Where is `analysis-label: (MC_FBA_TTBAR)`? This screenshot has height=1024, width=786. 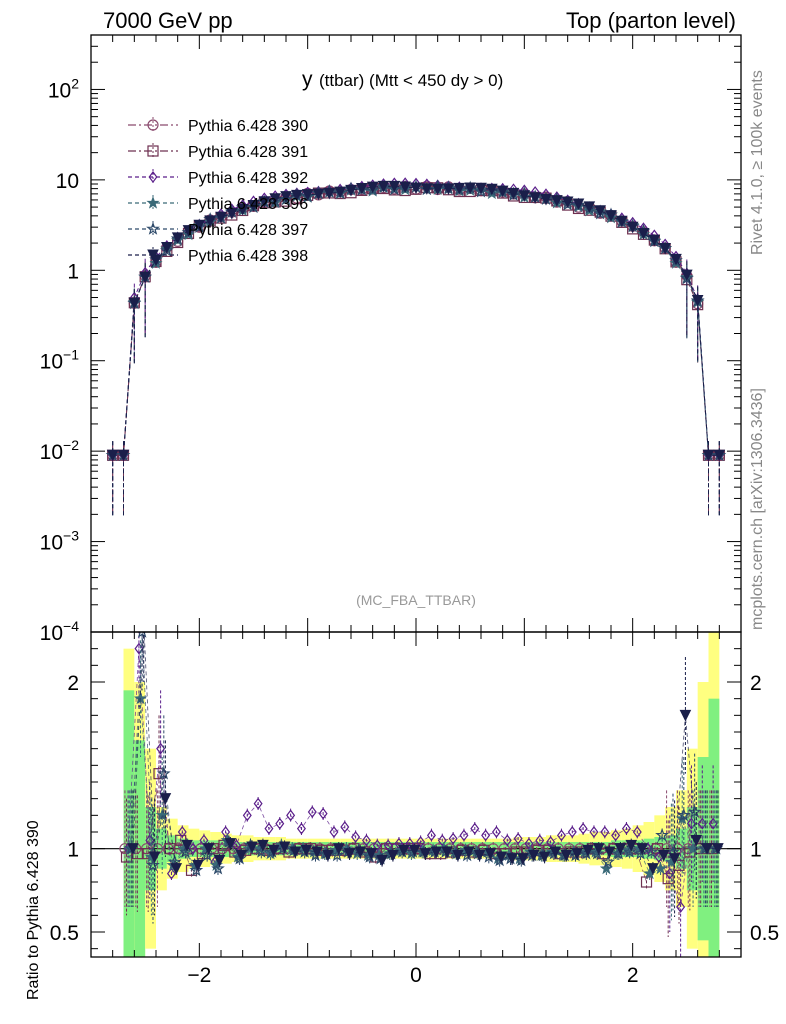
analysis-label: (MC_FBA_TTBAR) is located at coordinates (416, 600).